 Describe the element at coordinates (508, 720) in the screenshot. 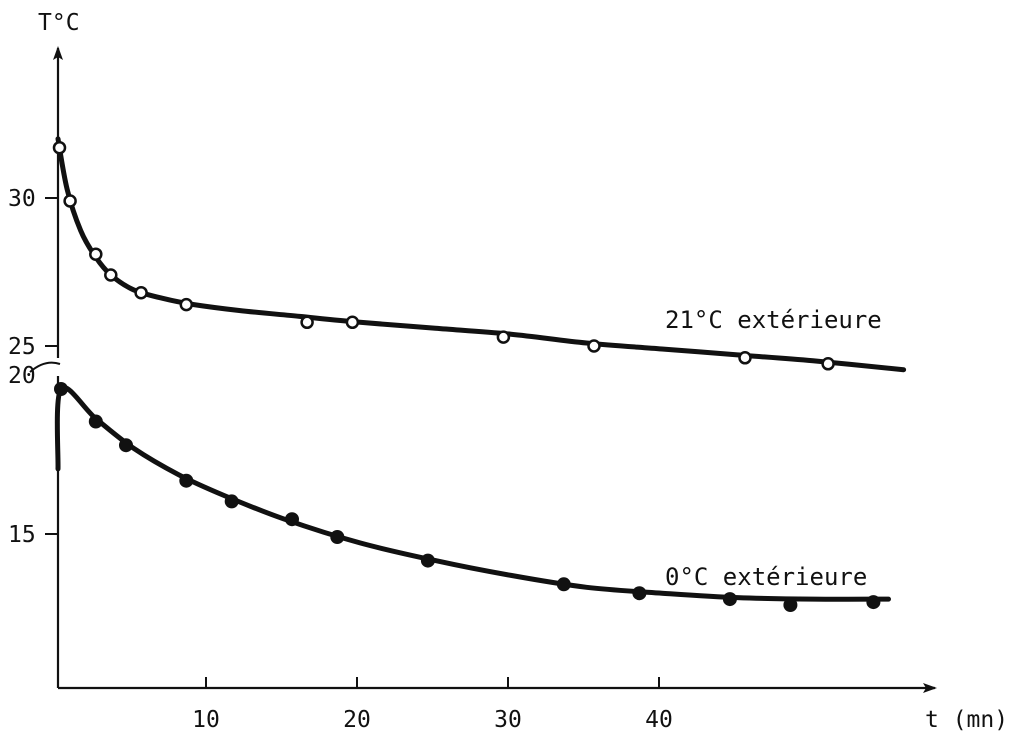

I see `x-tick-label-30: 30` at that location.